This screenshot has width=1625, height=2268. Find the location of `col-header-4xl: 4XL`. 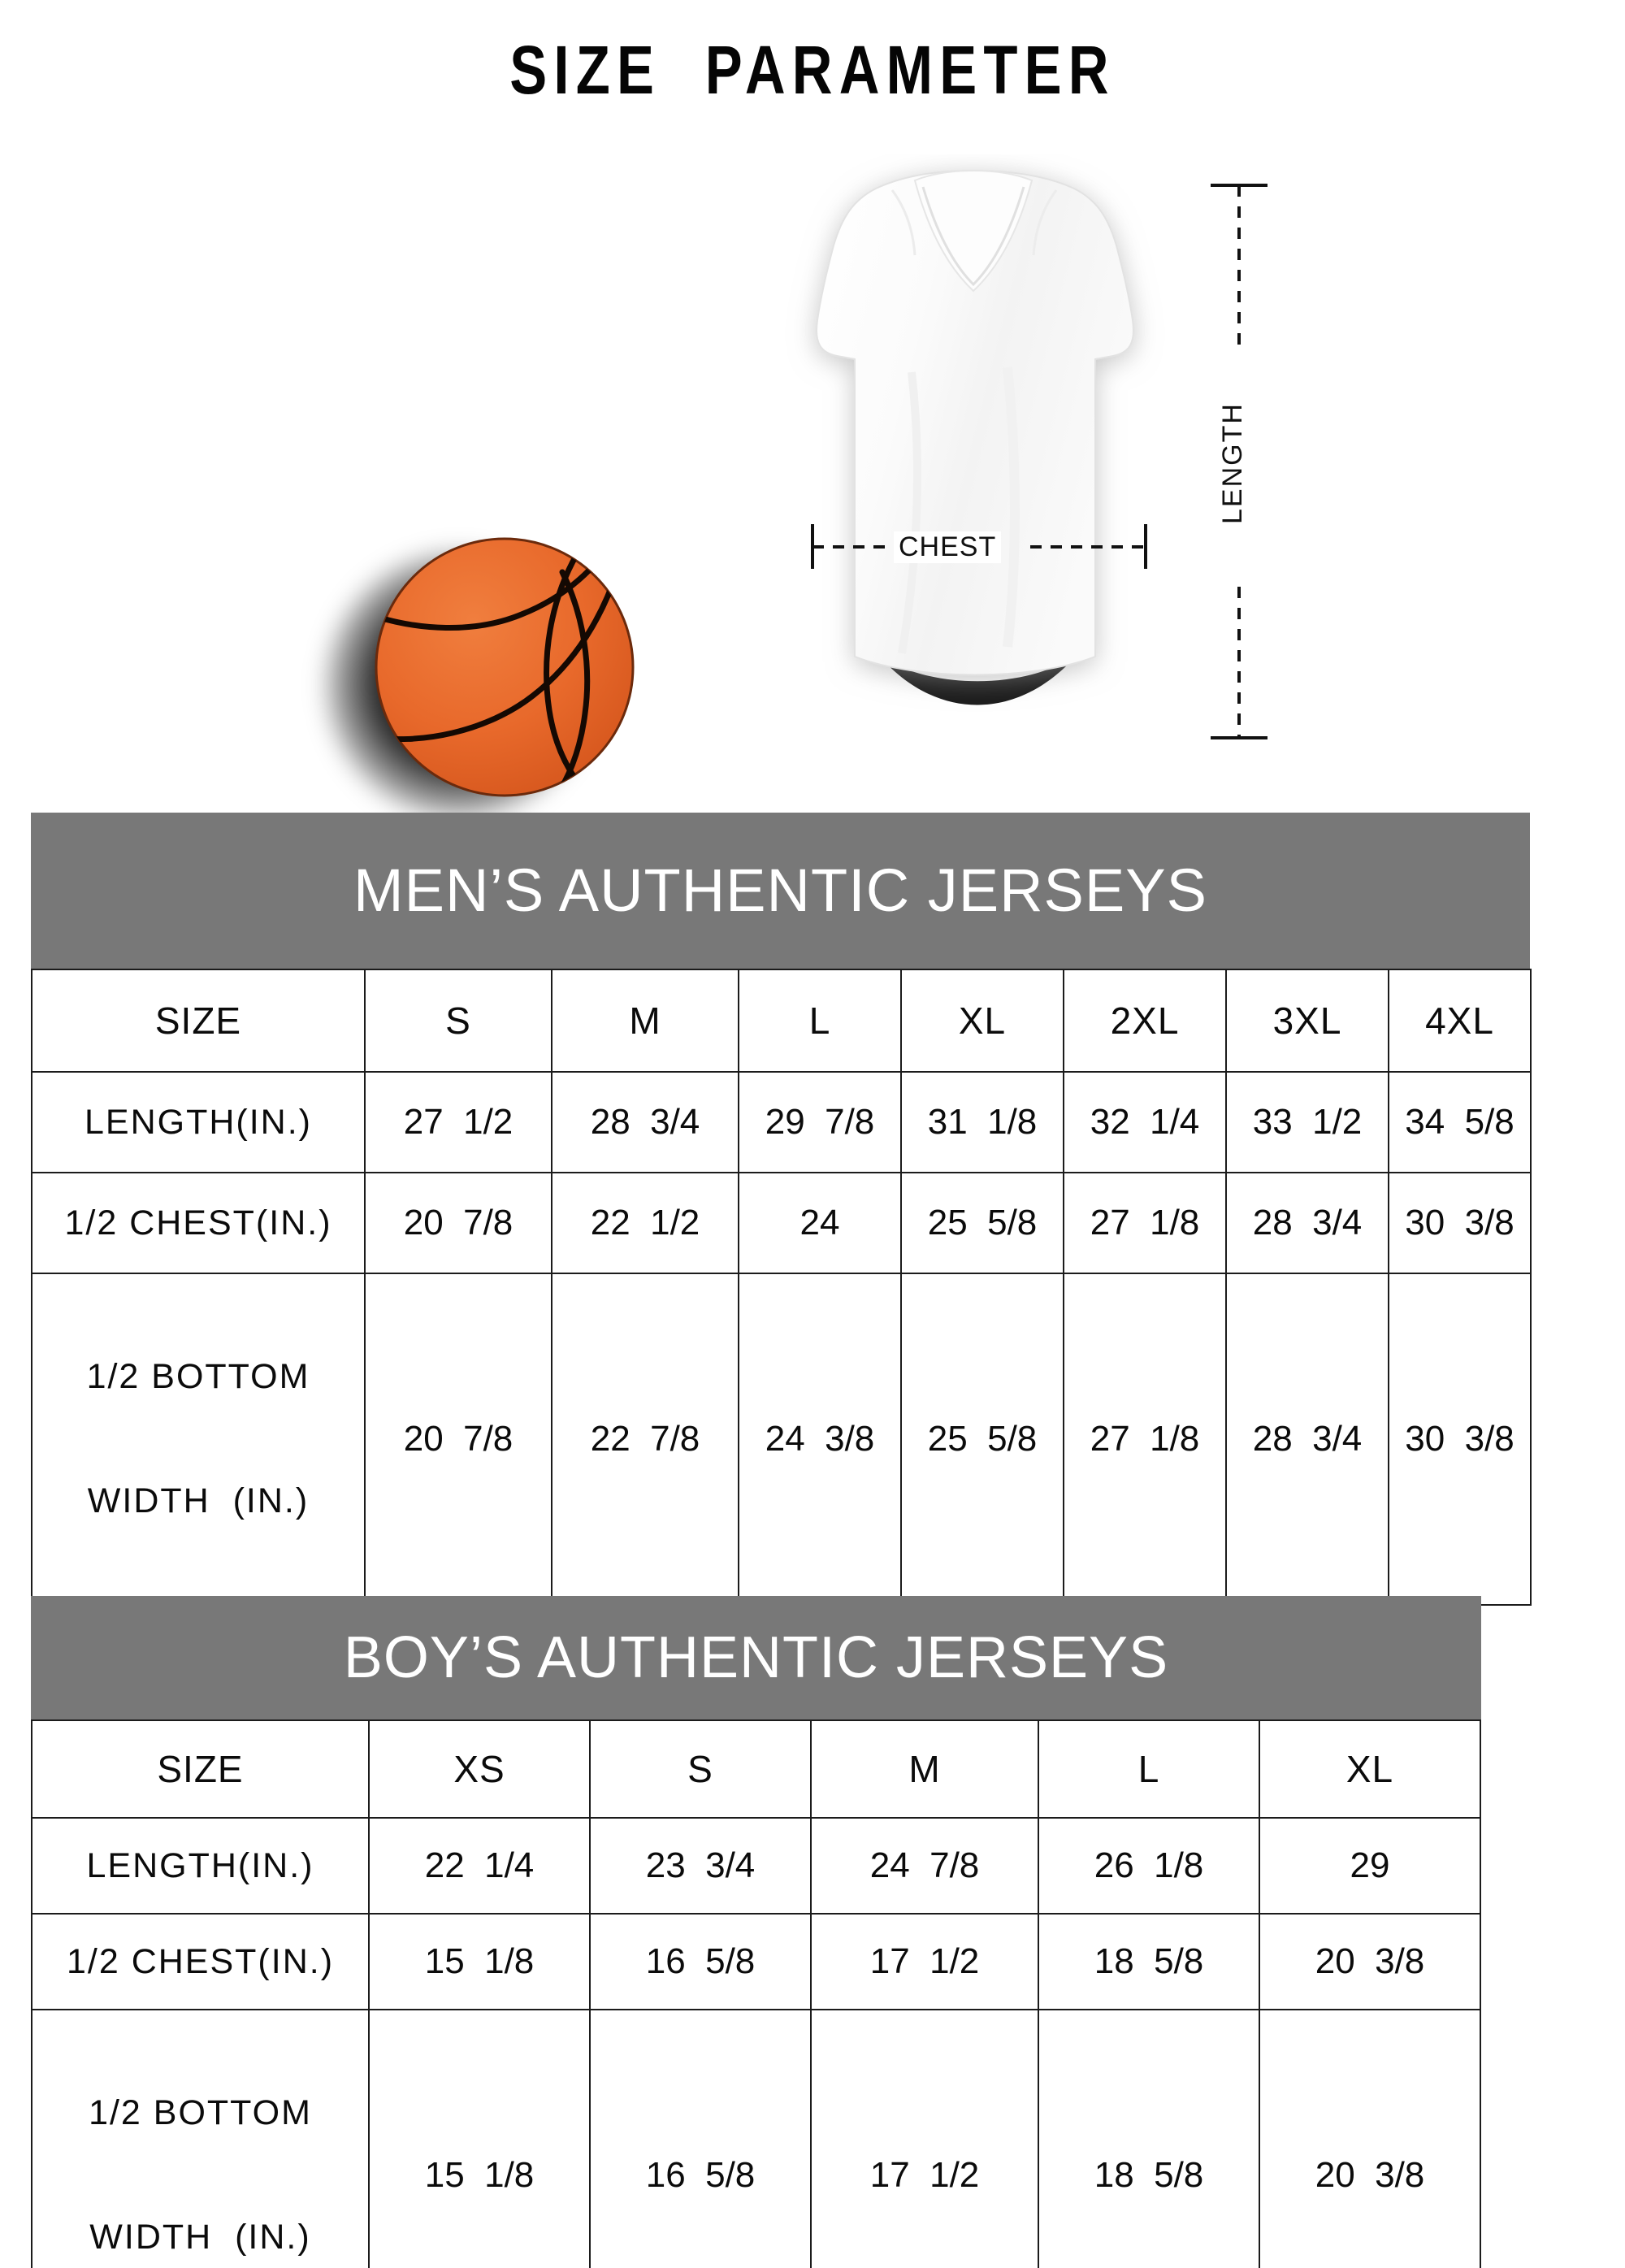

col-header-4xl: 4XL is located at coordinates (1460, 1021).